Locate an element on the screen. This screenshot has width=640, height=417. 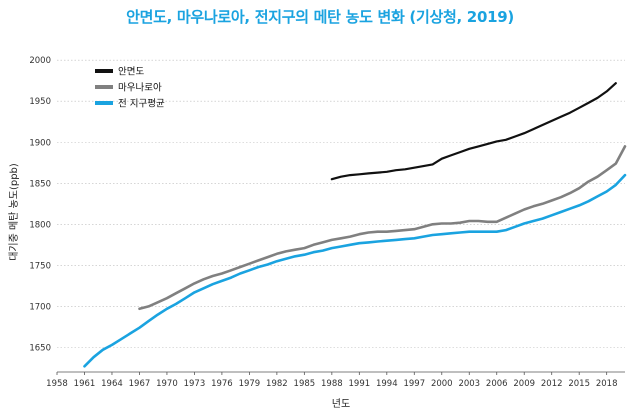
legend-label-mauna-loa: 마우나로아 is located at coordinates (140, 88).